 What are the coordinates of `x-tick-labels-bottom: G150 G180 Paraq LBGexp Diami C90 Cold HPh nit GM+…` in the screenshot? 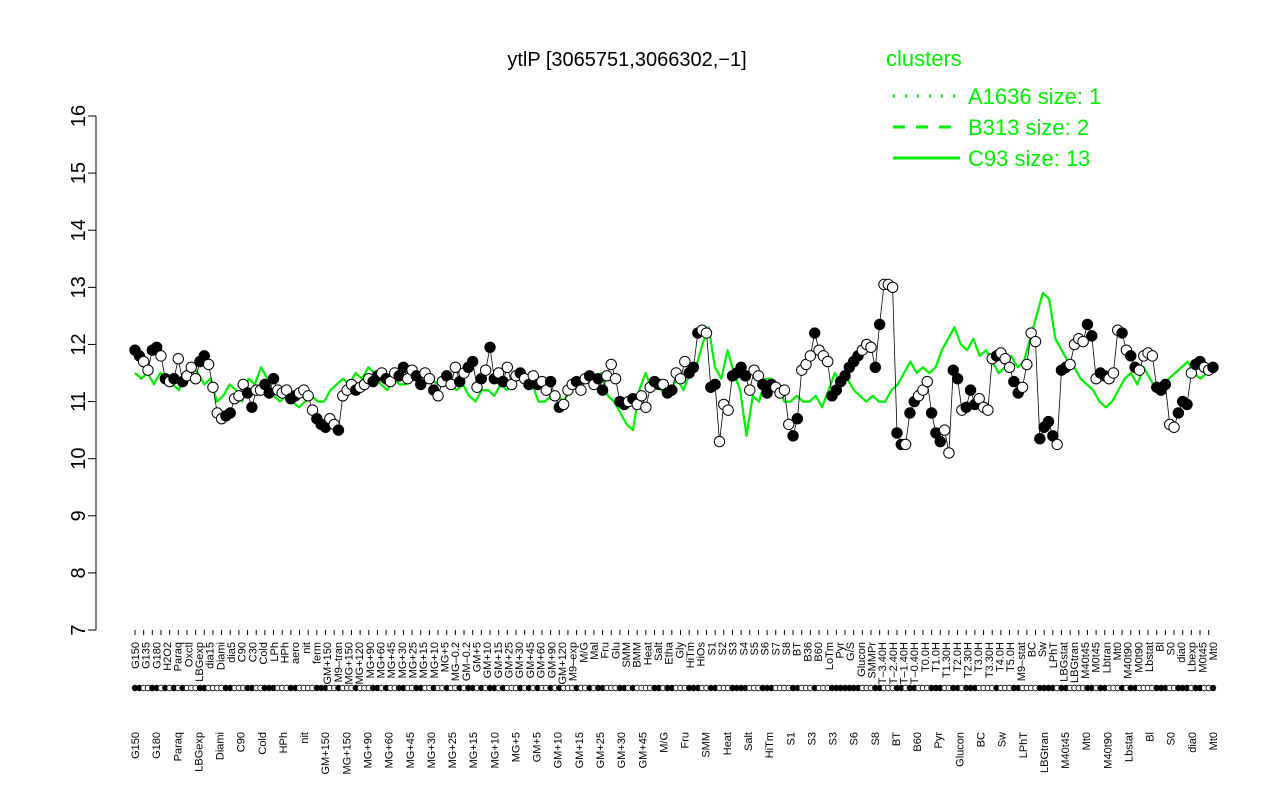 It's located at (675, 753).